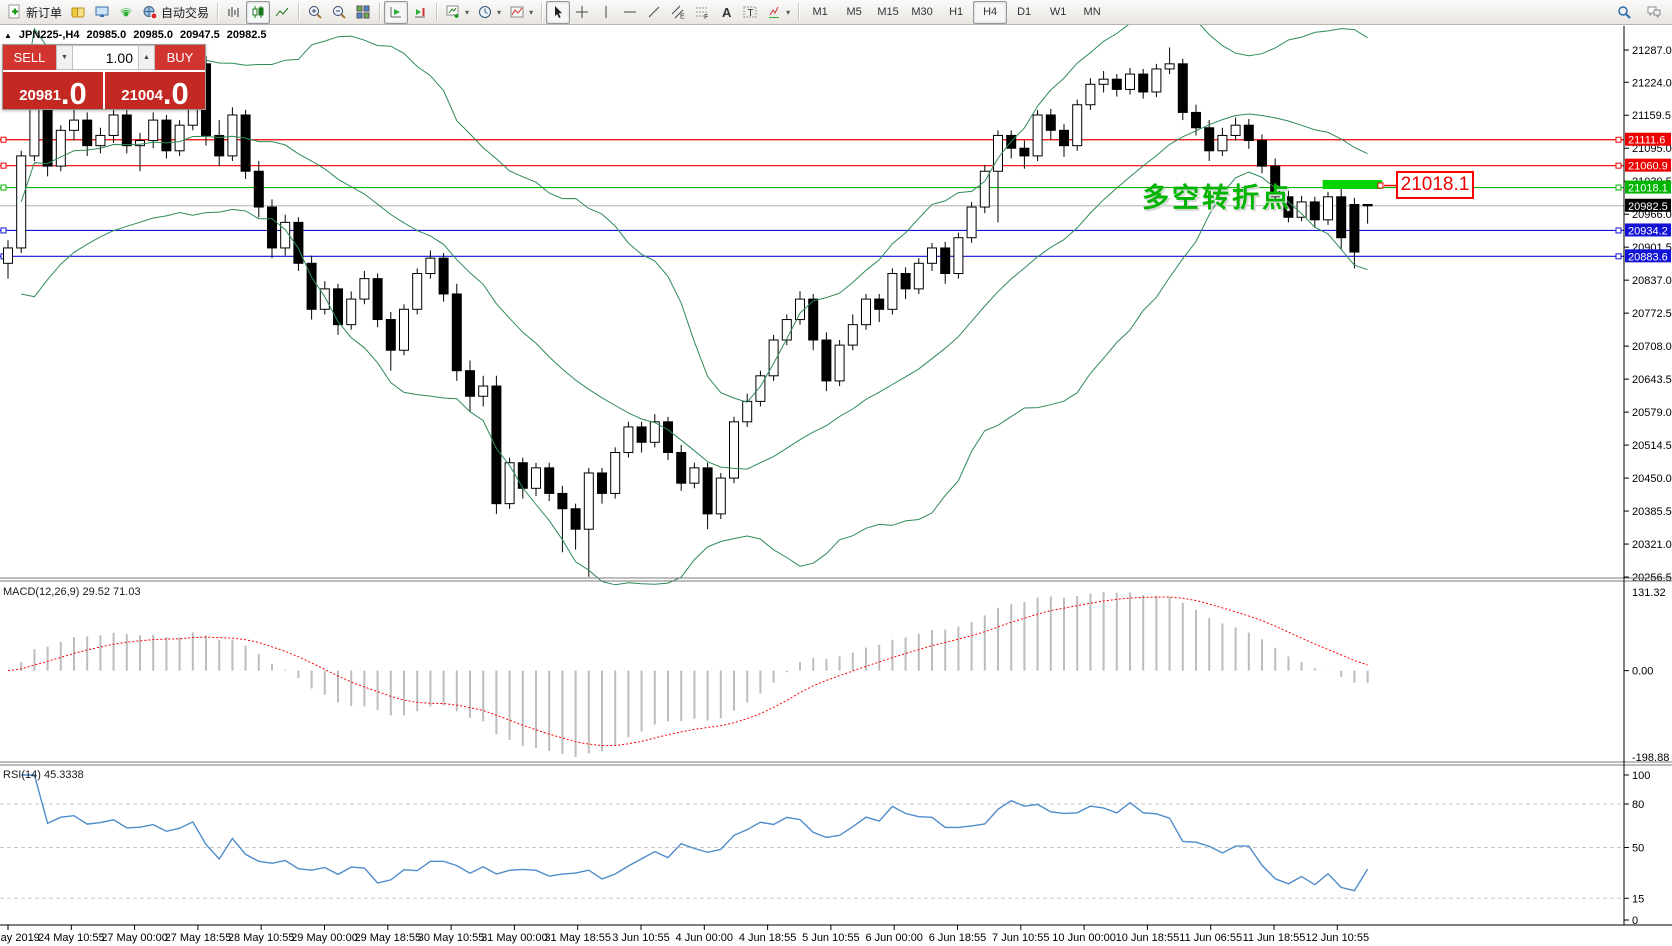 The height and width of the screenshot is (946, 1672). Describe the element at coordinates (1649, 593) in the screenshot. I see `svg-text: 131.32` at that location.